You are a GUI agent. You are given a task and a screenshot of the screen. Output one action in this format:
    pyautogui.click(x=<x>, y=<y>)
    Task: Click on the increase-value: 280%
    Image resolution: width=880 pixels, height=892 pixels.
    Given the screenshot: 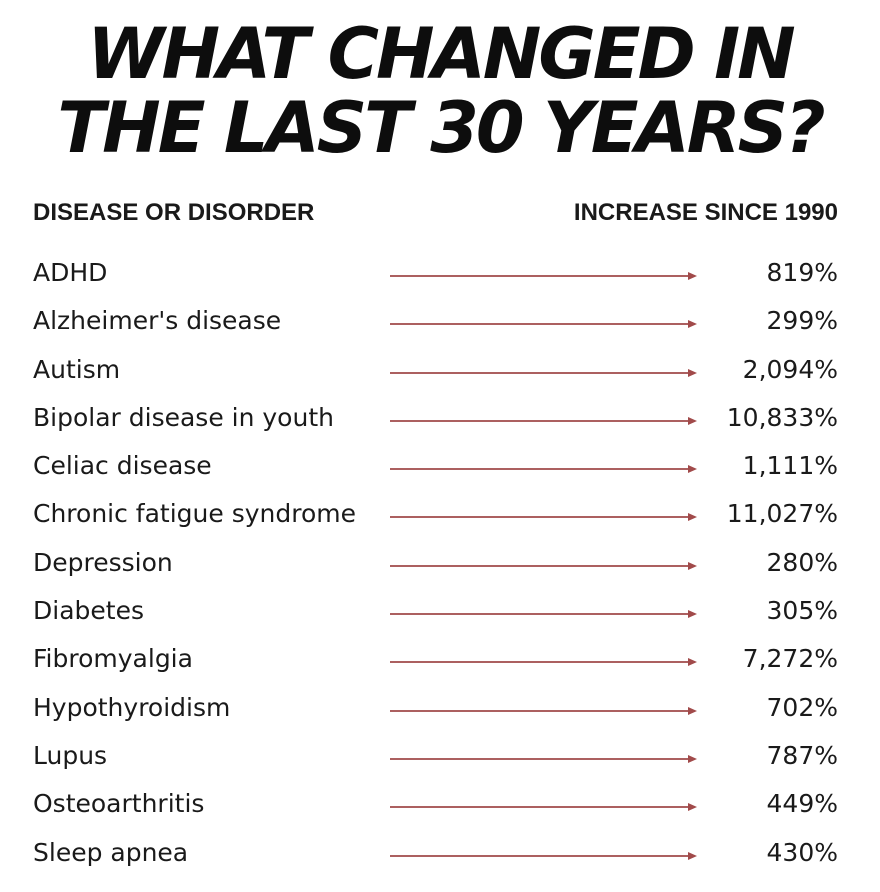 What is the action you would take?
    pyautogui.click(x=802, y=562)
    